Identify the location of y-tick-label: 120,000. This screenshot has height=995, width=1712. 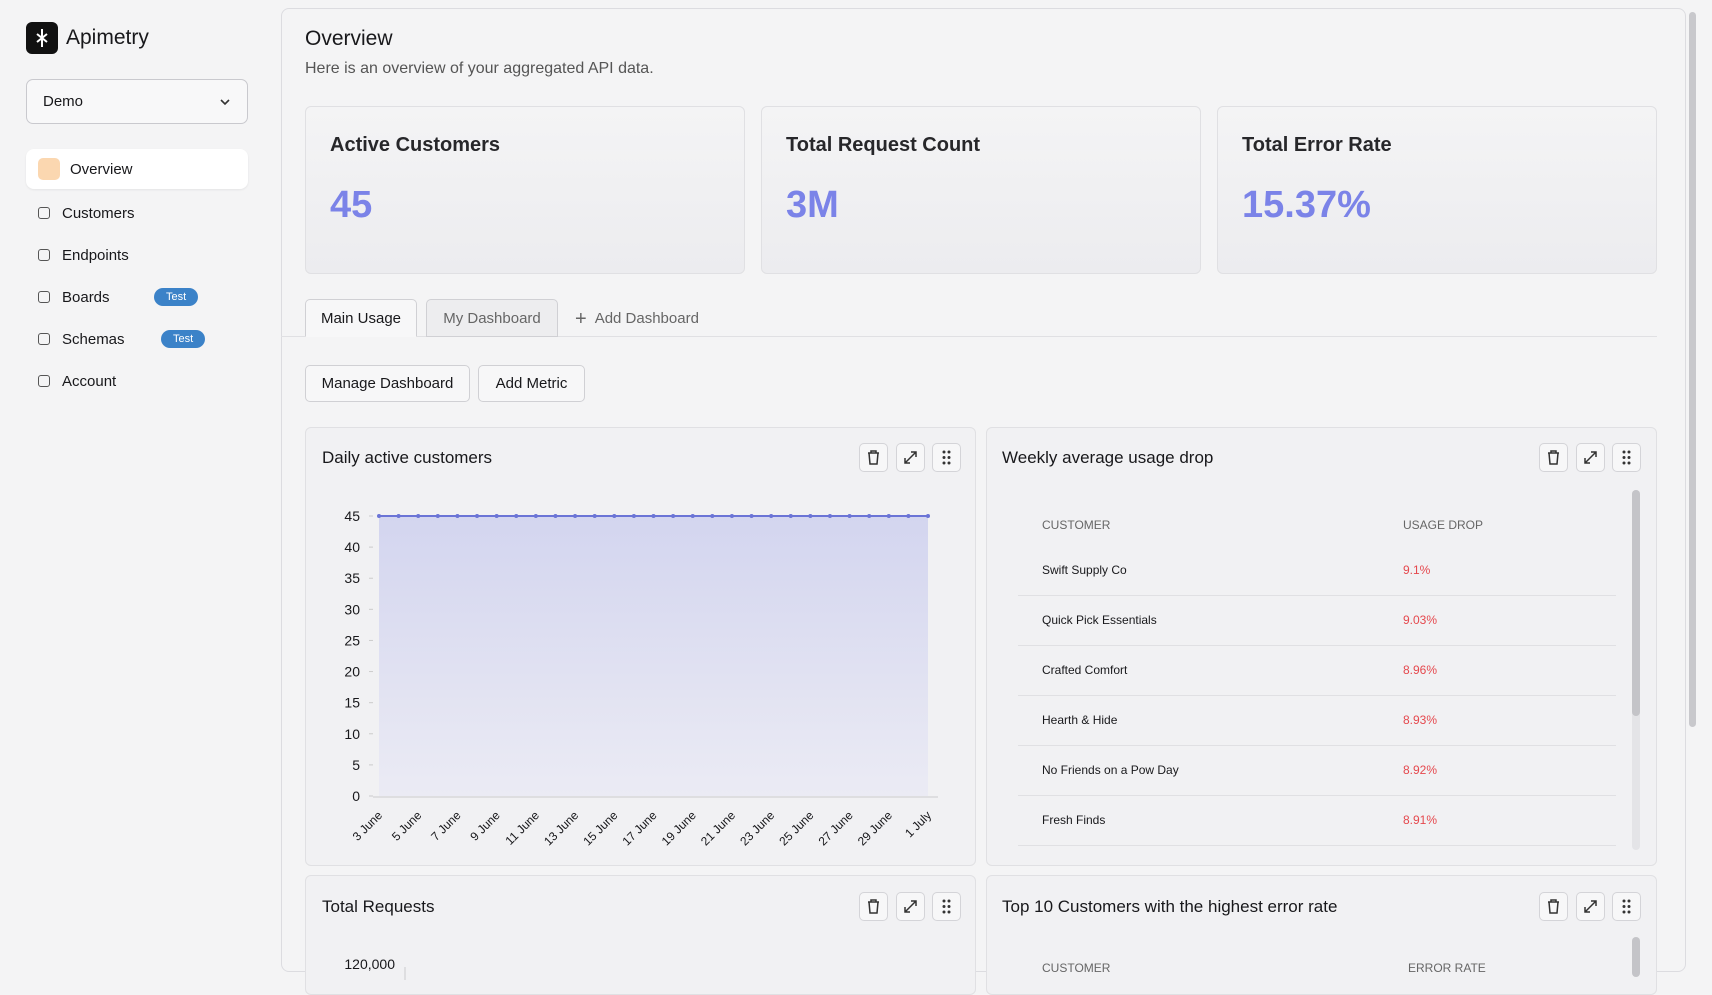
(369, 964).